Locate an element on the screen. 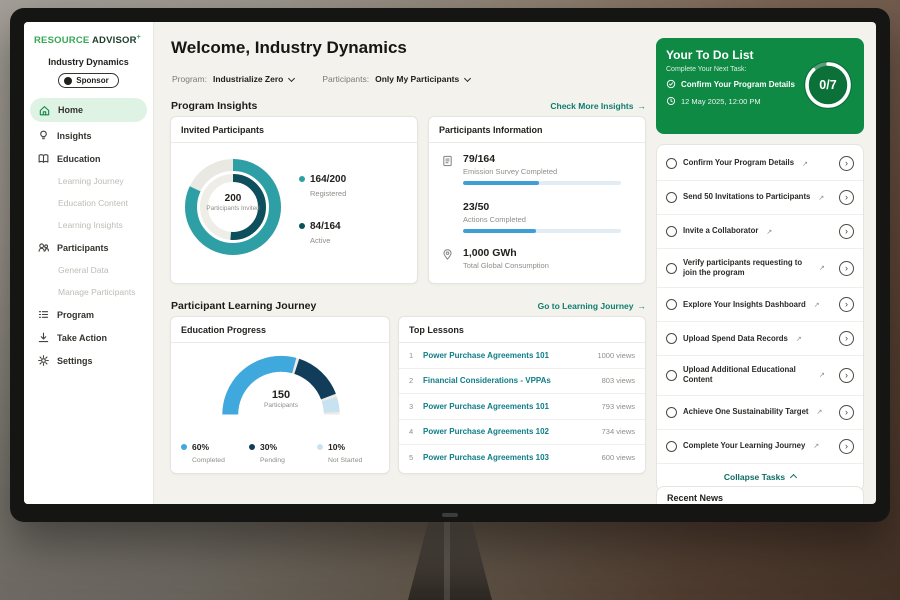 The image size is (900, 600). sidebar-item-insights: Insights is located at coordinates (88, 135).